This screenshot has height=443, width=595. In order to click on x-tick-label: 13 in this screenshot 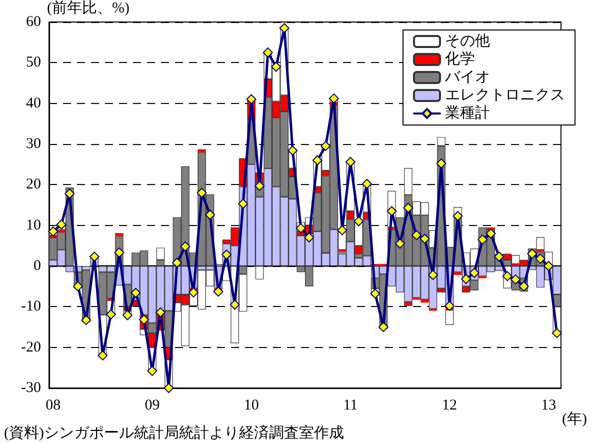, I will do `click(548, 406)`.